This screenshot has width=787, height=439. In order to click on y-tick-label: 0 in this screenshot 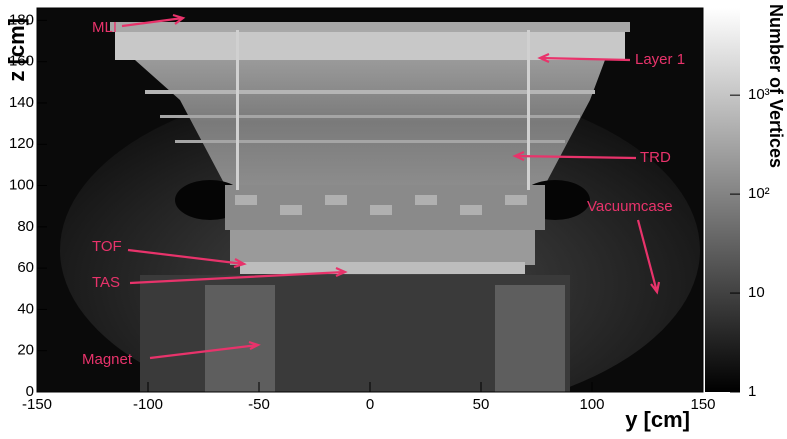, I will do `click(30, 391)`.